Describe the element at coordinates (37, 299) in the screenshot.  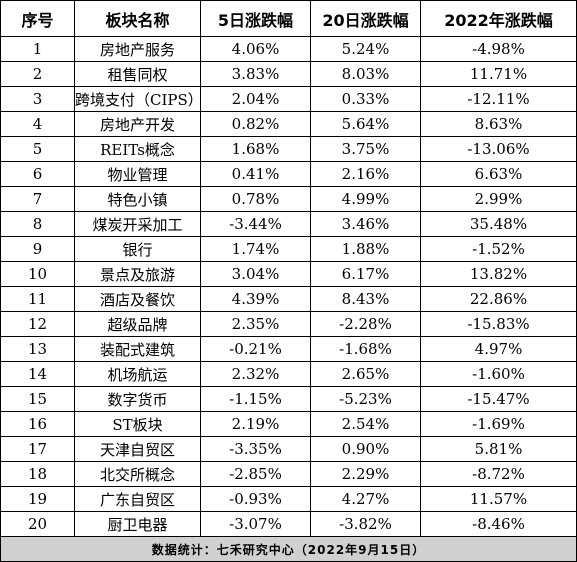
I see `cell-index: 11` at that location.